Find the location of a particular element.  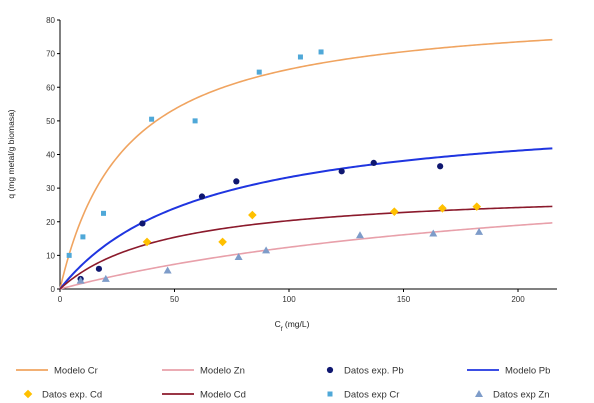

legend-modelo-zn-label: Modelo Zn is located at coordinates (222, 371).